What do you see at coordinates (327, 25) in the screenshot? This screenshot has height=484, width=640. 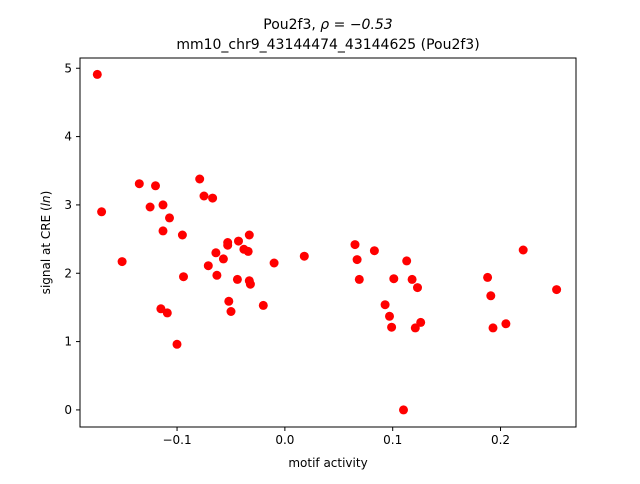 I see `chart-title-line1: Pou2f3, ρ = −0.53` at bounding box center [327, 25].